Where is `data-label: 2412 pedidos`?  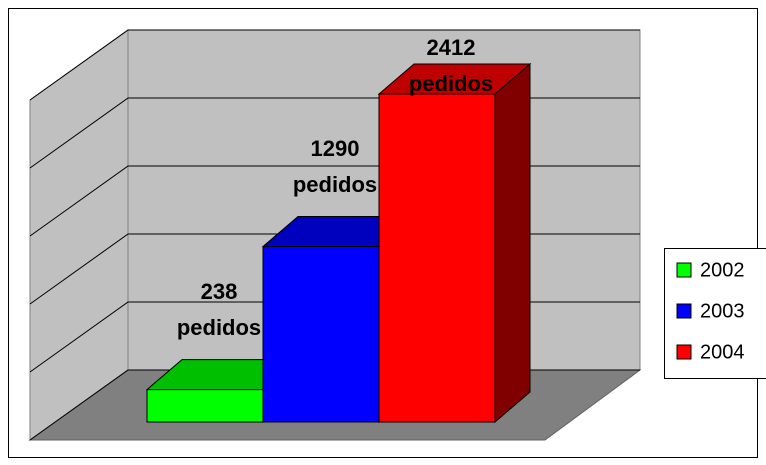 data-label: 2412 pedidos is located at coordinates (451, 65).